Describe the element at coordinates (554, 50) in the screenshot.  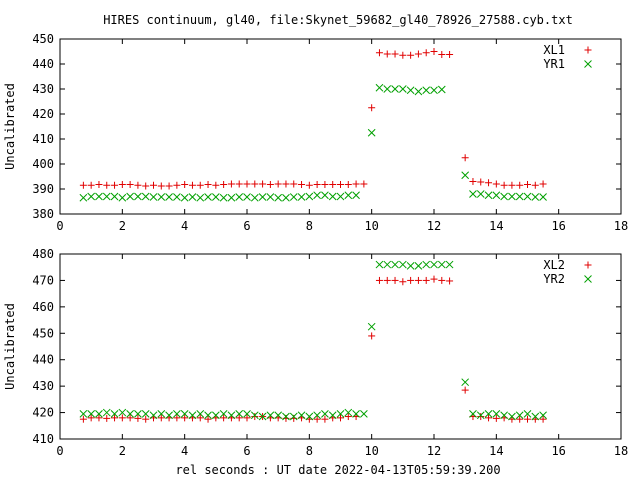
I see `legend-label: XL1` at that location.